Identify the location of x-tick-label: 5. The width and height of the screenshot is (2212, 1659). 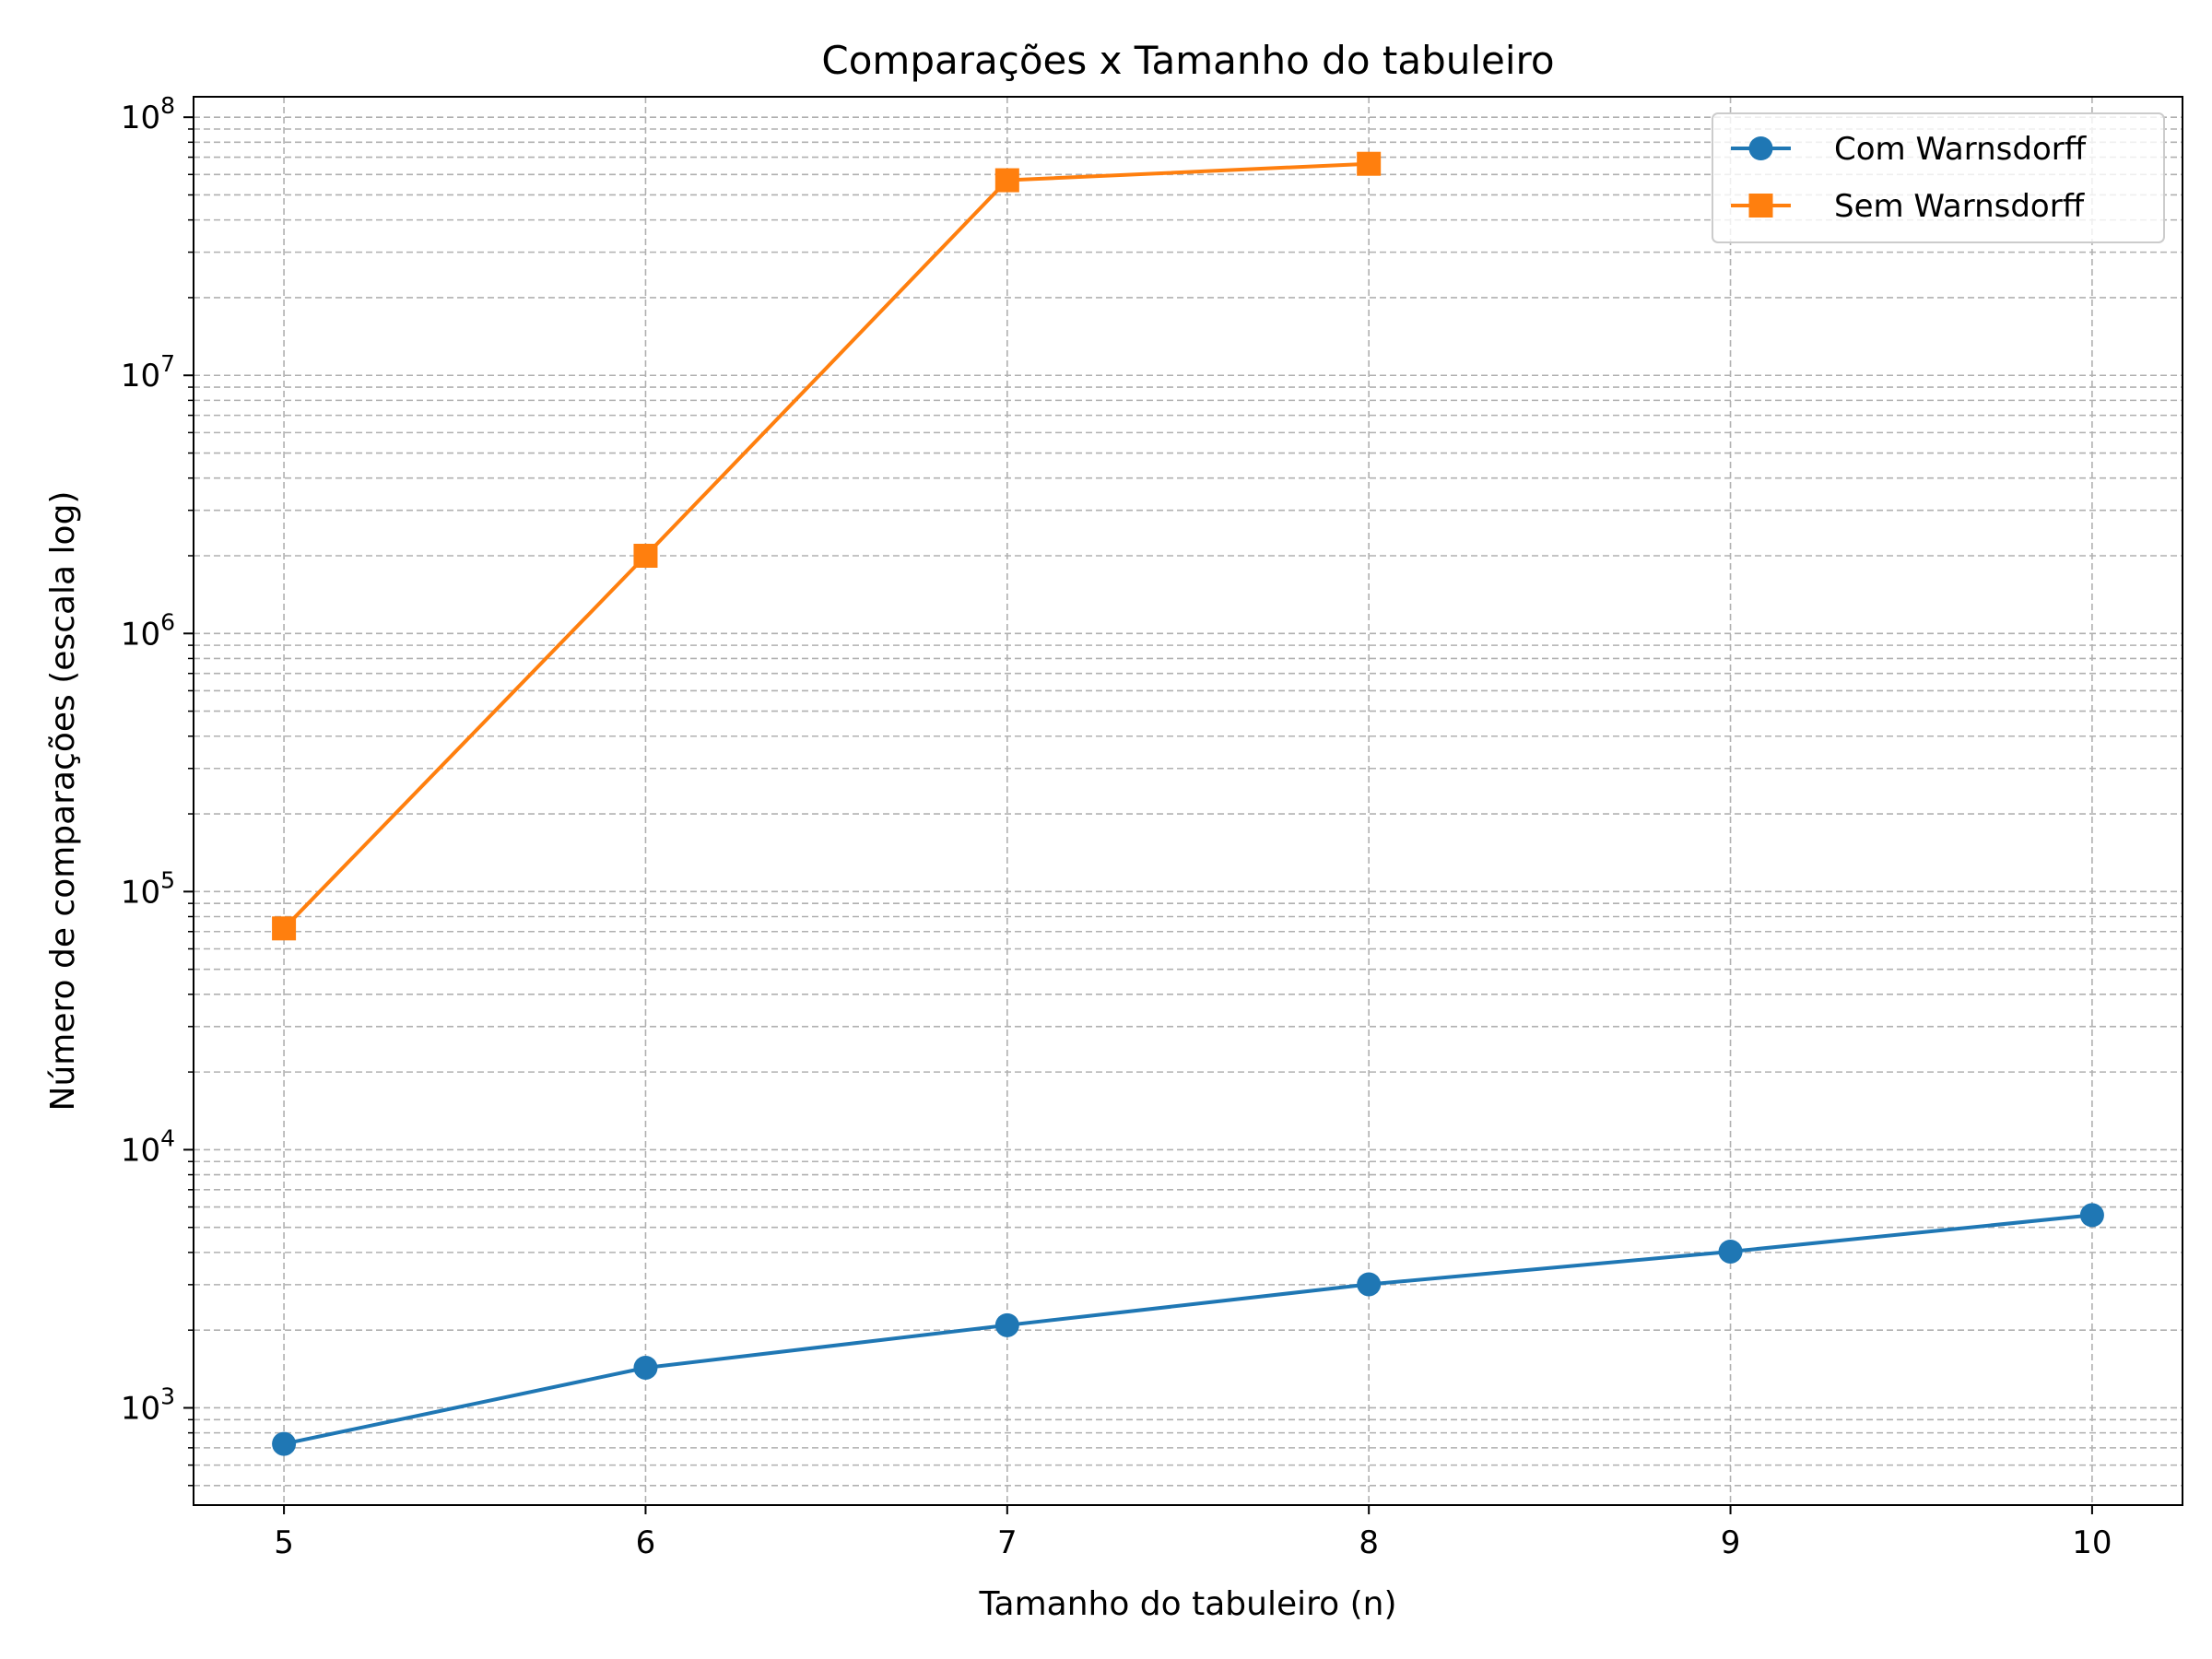
(284, 1542).